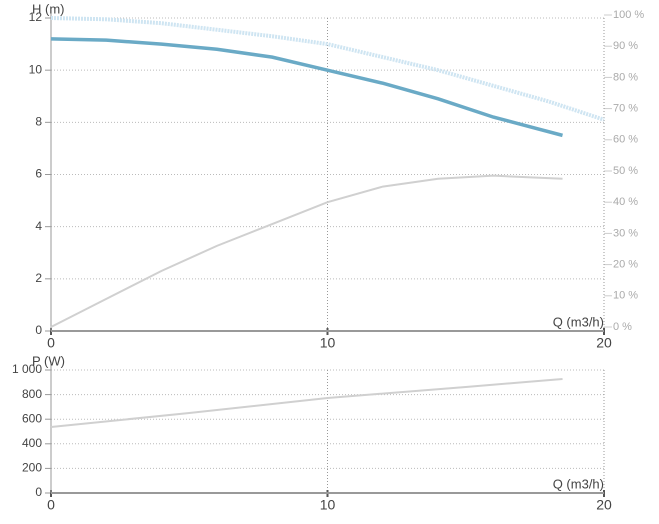 The width and height of the screenshot is (659, 524). I want to click on y-axis-label: P (W), so click(48, 360).